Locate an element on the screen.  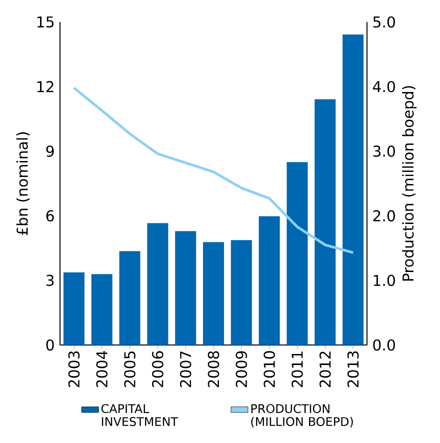
y-axis-title: £bn (nominal) is located at coordinates (23, 184).